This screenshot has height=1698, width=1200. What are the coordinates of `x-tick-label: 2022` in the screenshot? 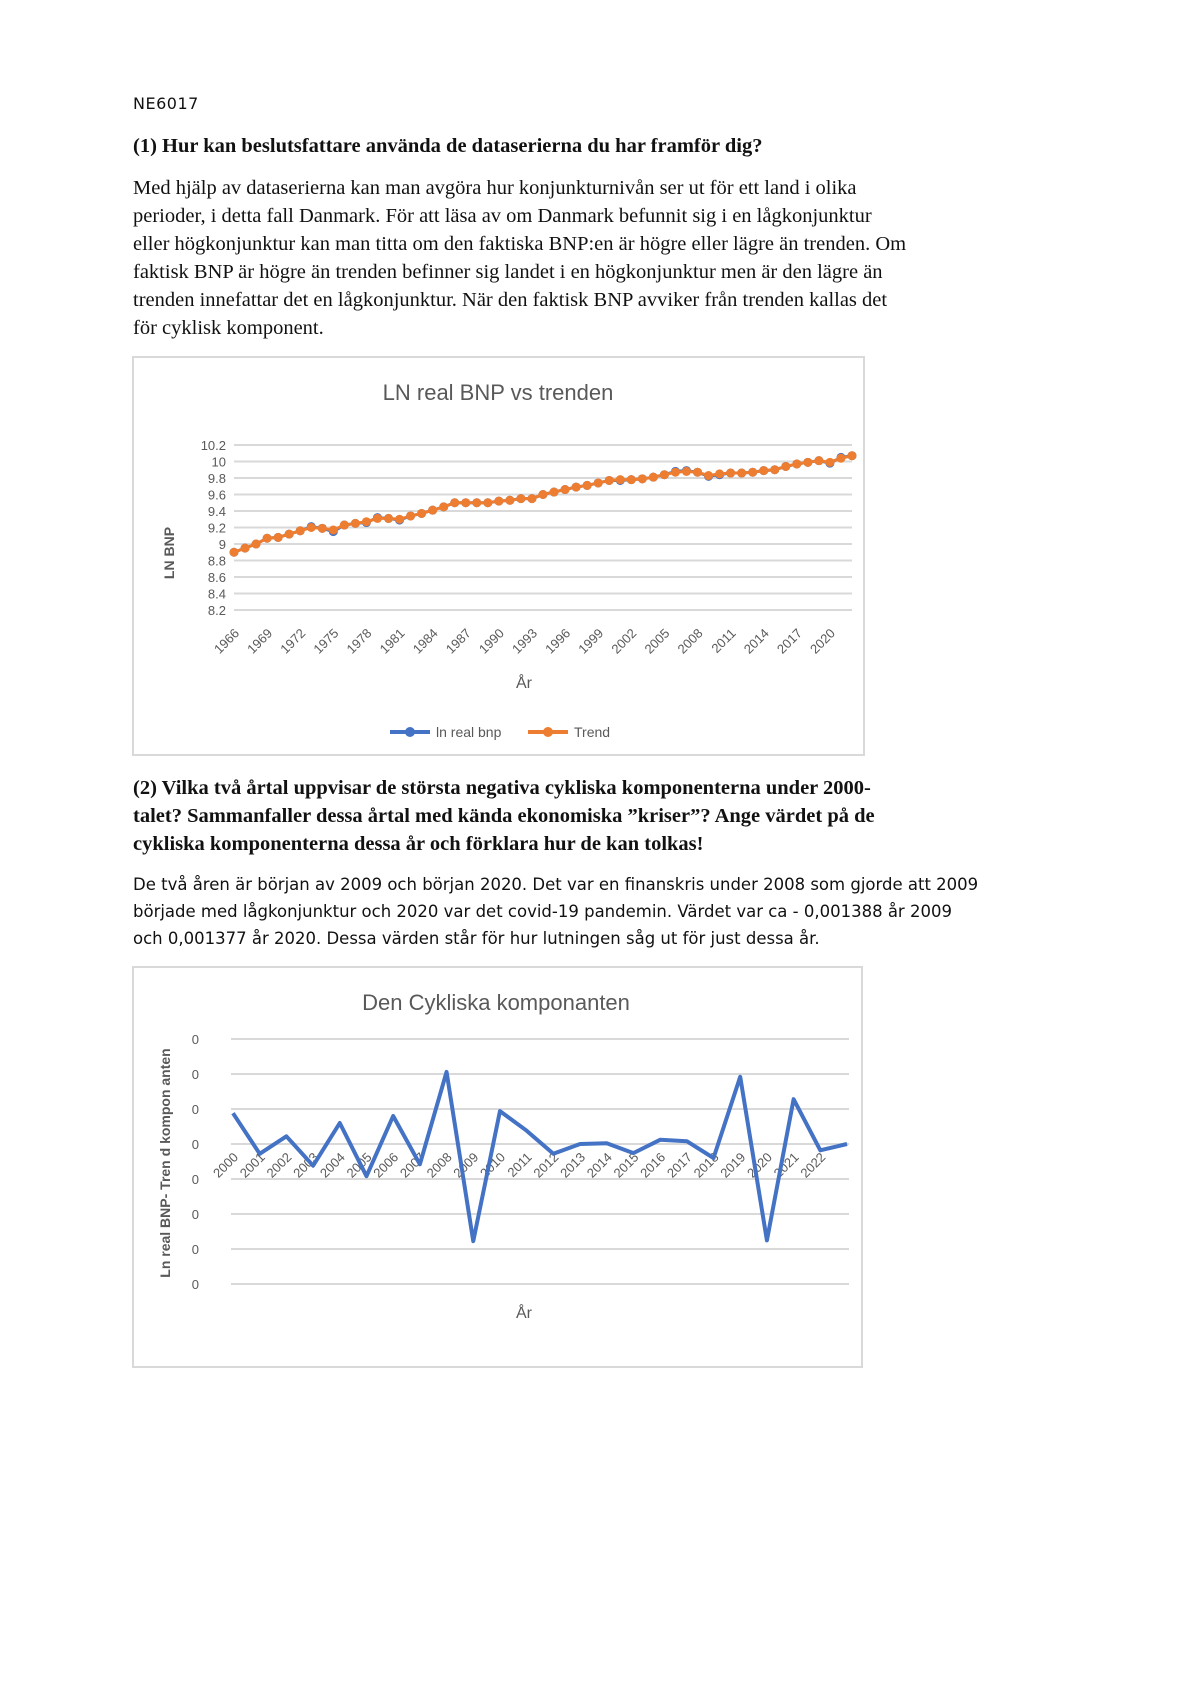 It's located at (812, 1165).